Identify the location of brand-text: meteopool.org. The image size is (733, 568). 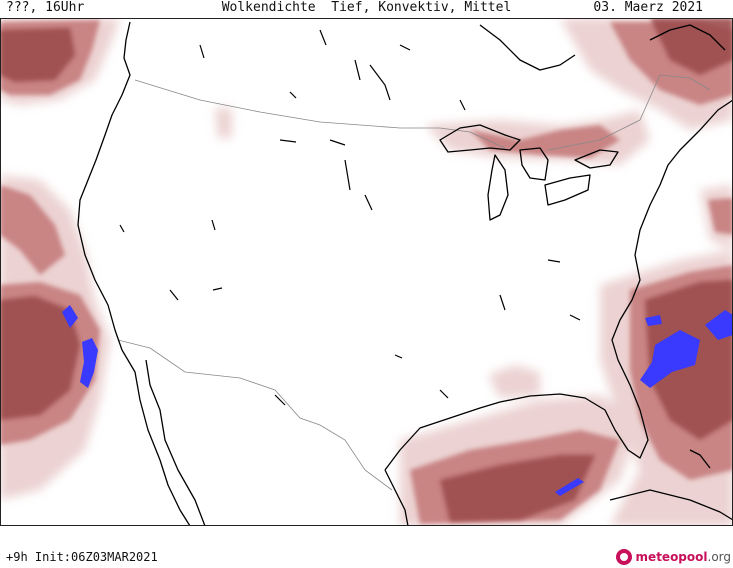
(683, 557).